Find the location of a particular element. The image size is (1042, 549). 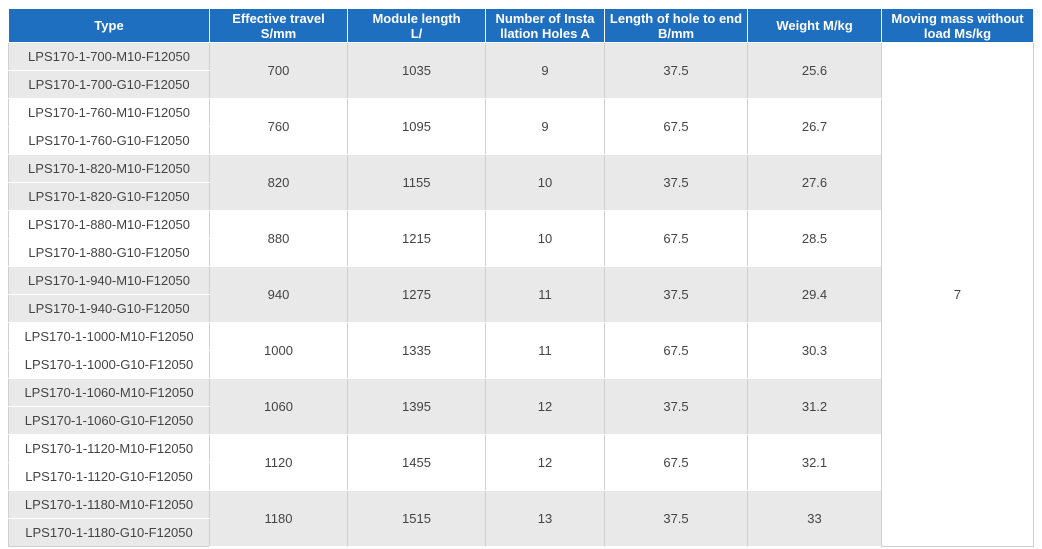

weight-cell: 29.4 is located at coordinates (814, 294).